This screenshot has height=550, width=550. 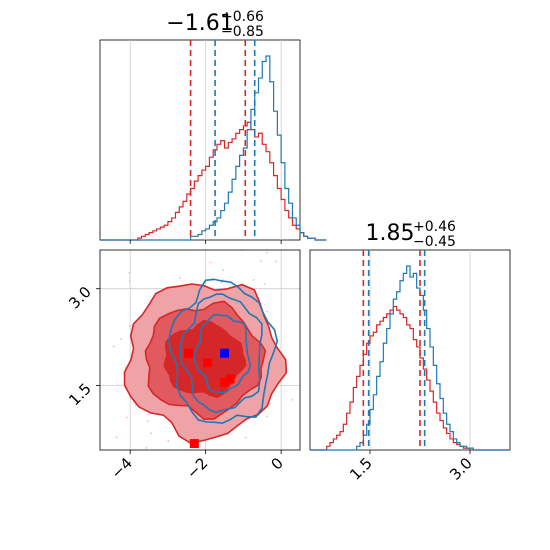 I want to click on hist-y-frame, so click(x=410, y=350).